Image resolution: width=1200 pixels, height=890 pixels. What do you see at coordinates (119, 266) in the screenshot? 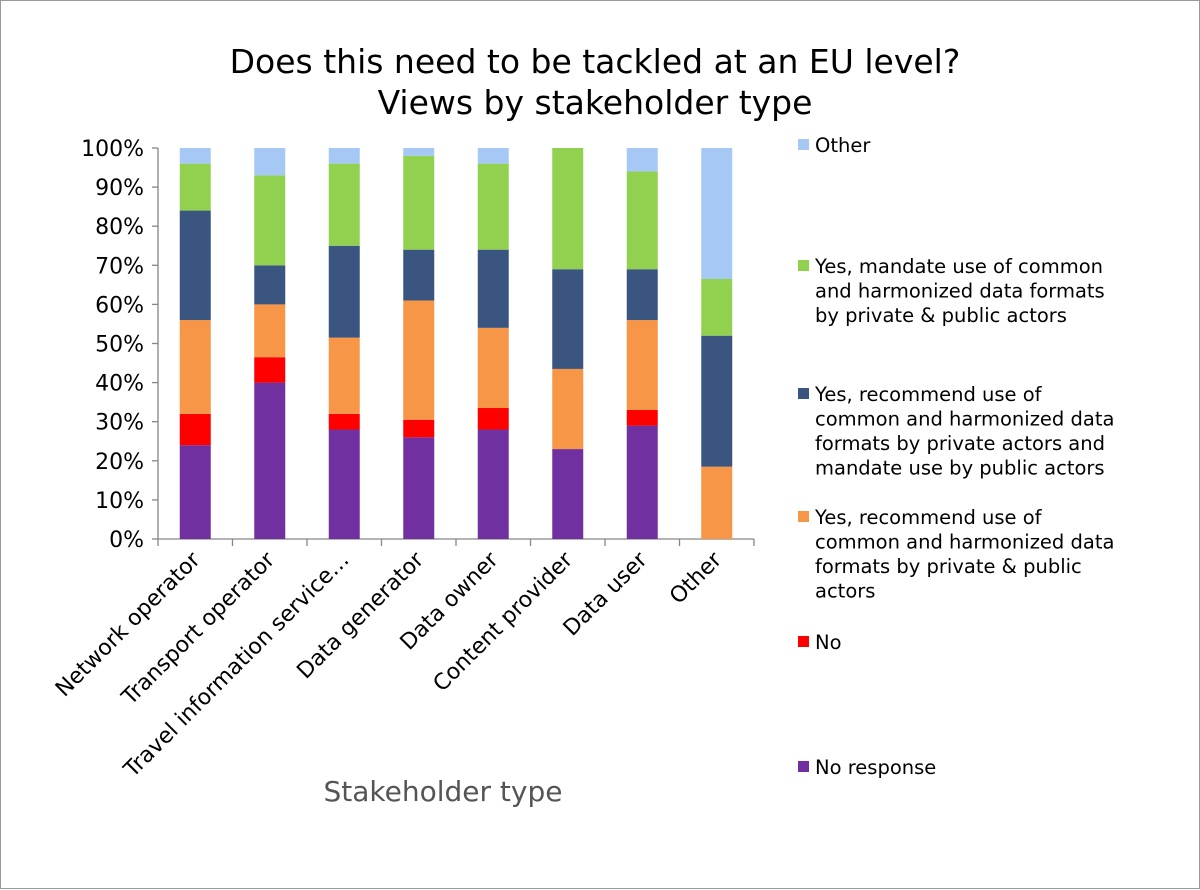
I see `y-tick-label: 70%` at bounding box center [119, 266].